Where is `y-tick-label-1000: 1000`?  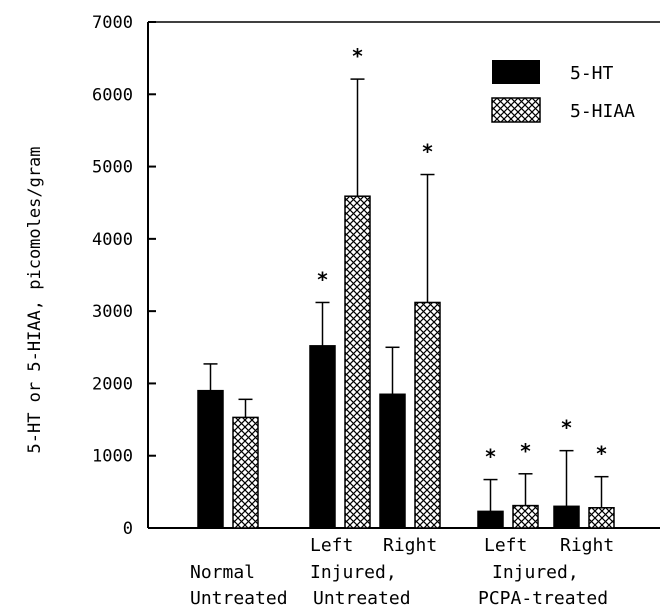
y-tick-label-1000: 1000 is located at coordinates (112, 457).